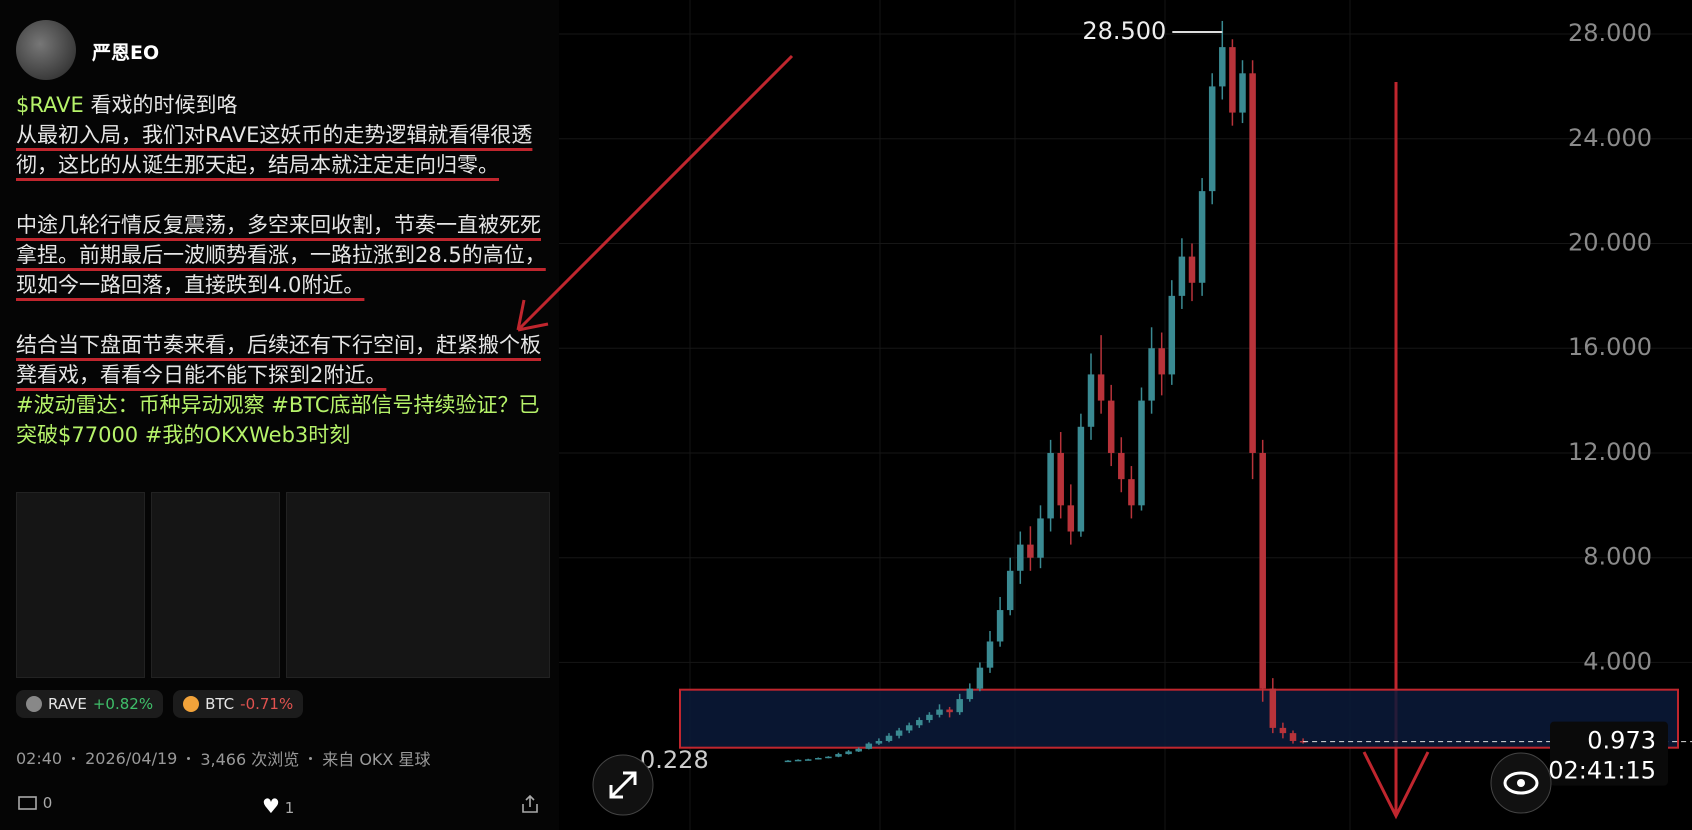 This screenshot has height=830, width=1692. I want to click on headline: 看戏的时候到咯, so click(164, 105).